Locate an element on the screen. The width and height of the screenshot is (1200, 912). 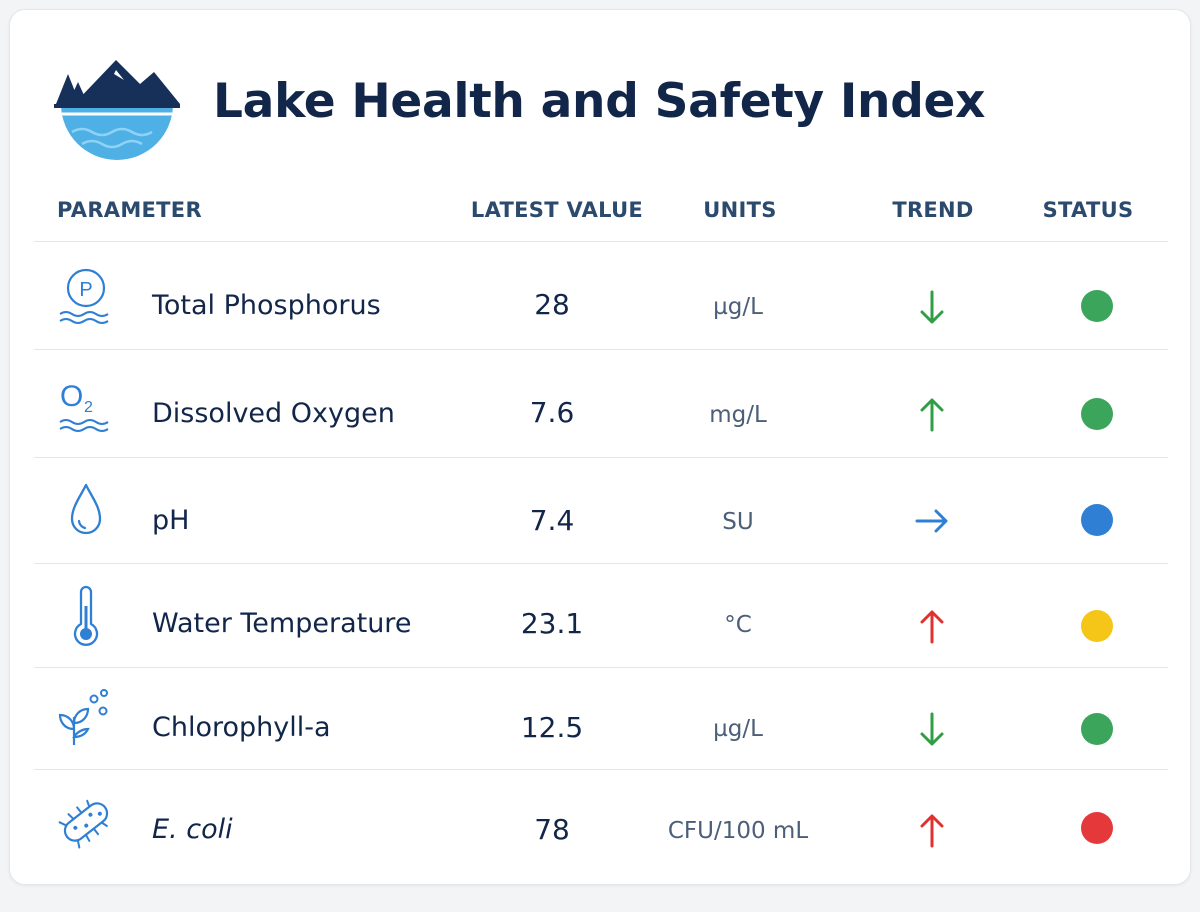
latest-value: 7.6 is located at coordinates (552, 412).